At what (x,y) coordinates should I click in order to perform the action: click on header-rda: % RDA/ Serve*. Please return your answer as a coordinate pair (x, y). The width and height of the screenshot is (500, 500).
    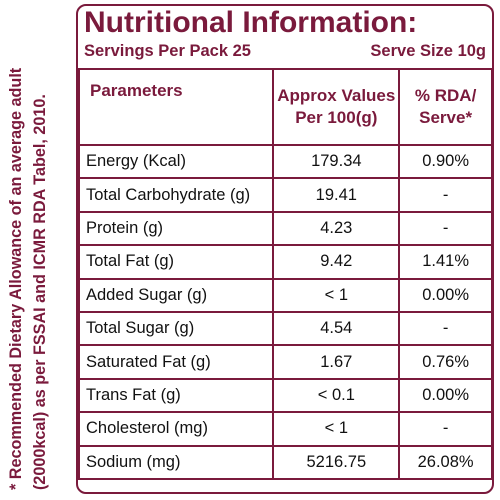
    Looking at the image, I should click on (445, 107).